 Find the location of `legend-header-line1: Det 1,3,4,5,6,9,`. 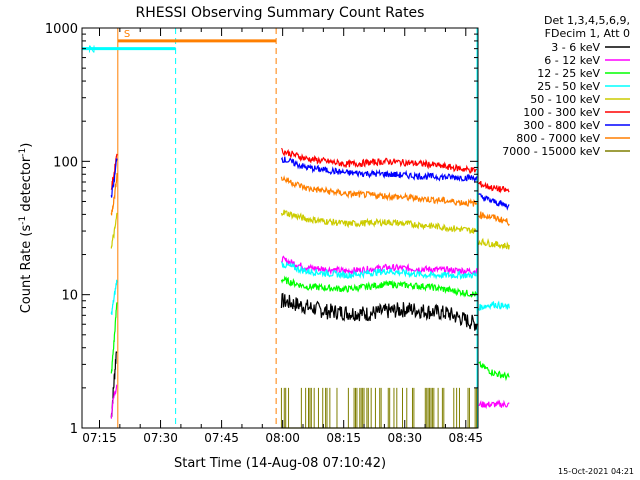

legend-header-line1: Det 1,3,4,5,6,9, is located at coordinates (587, 20).